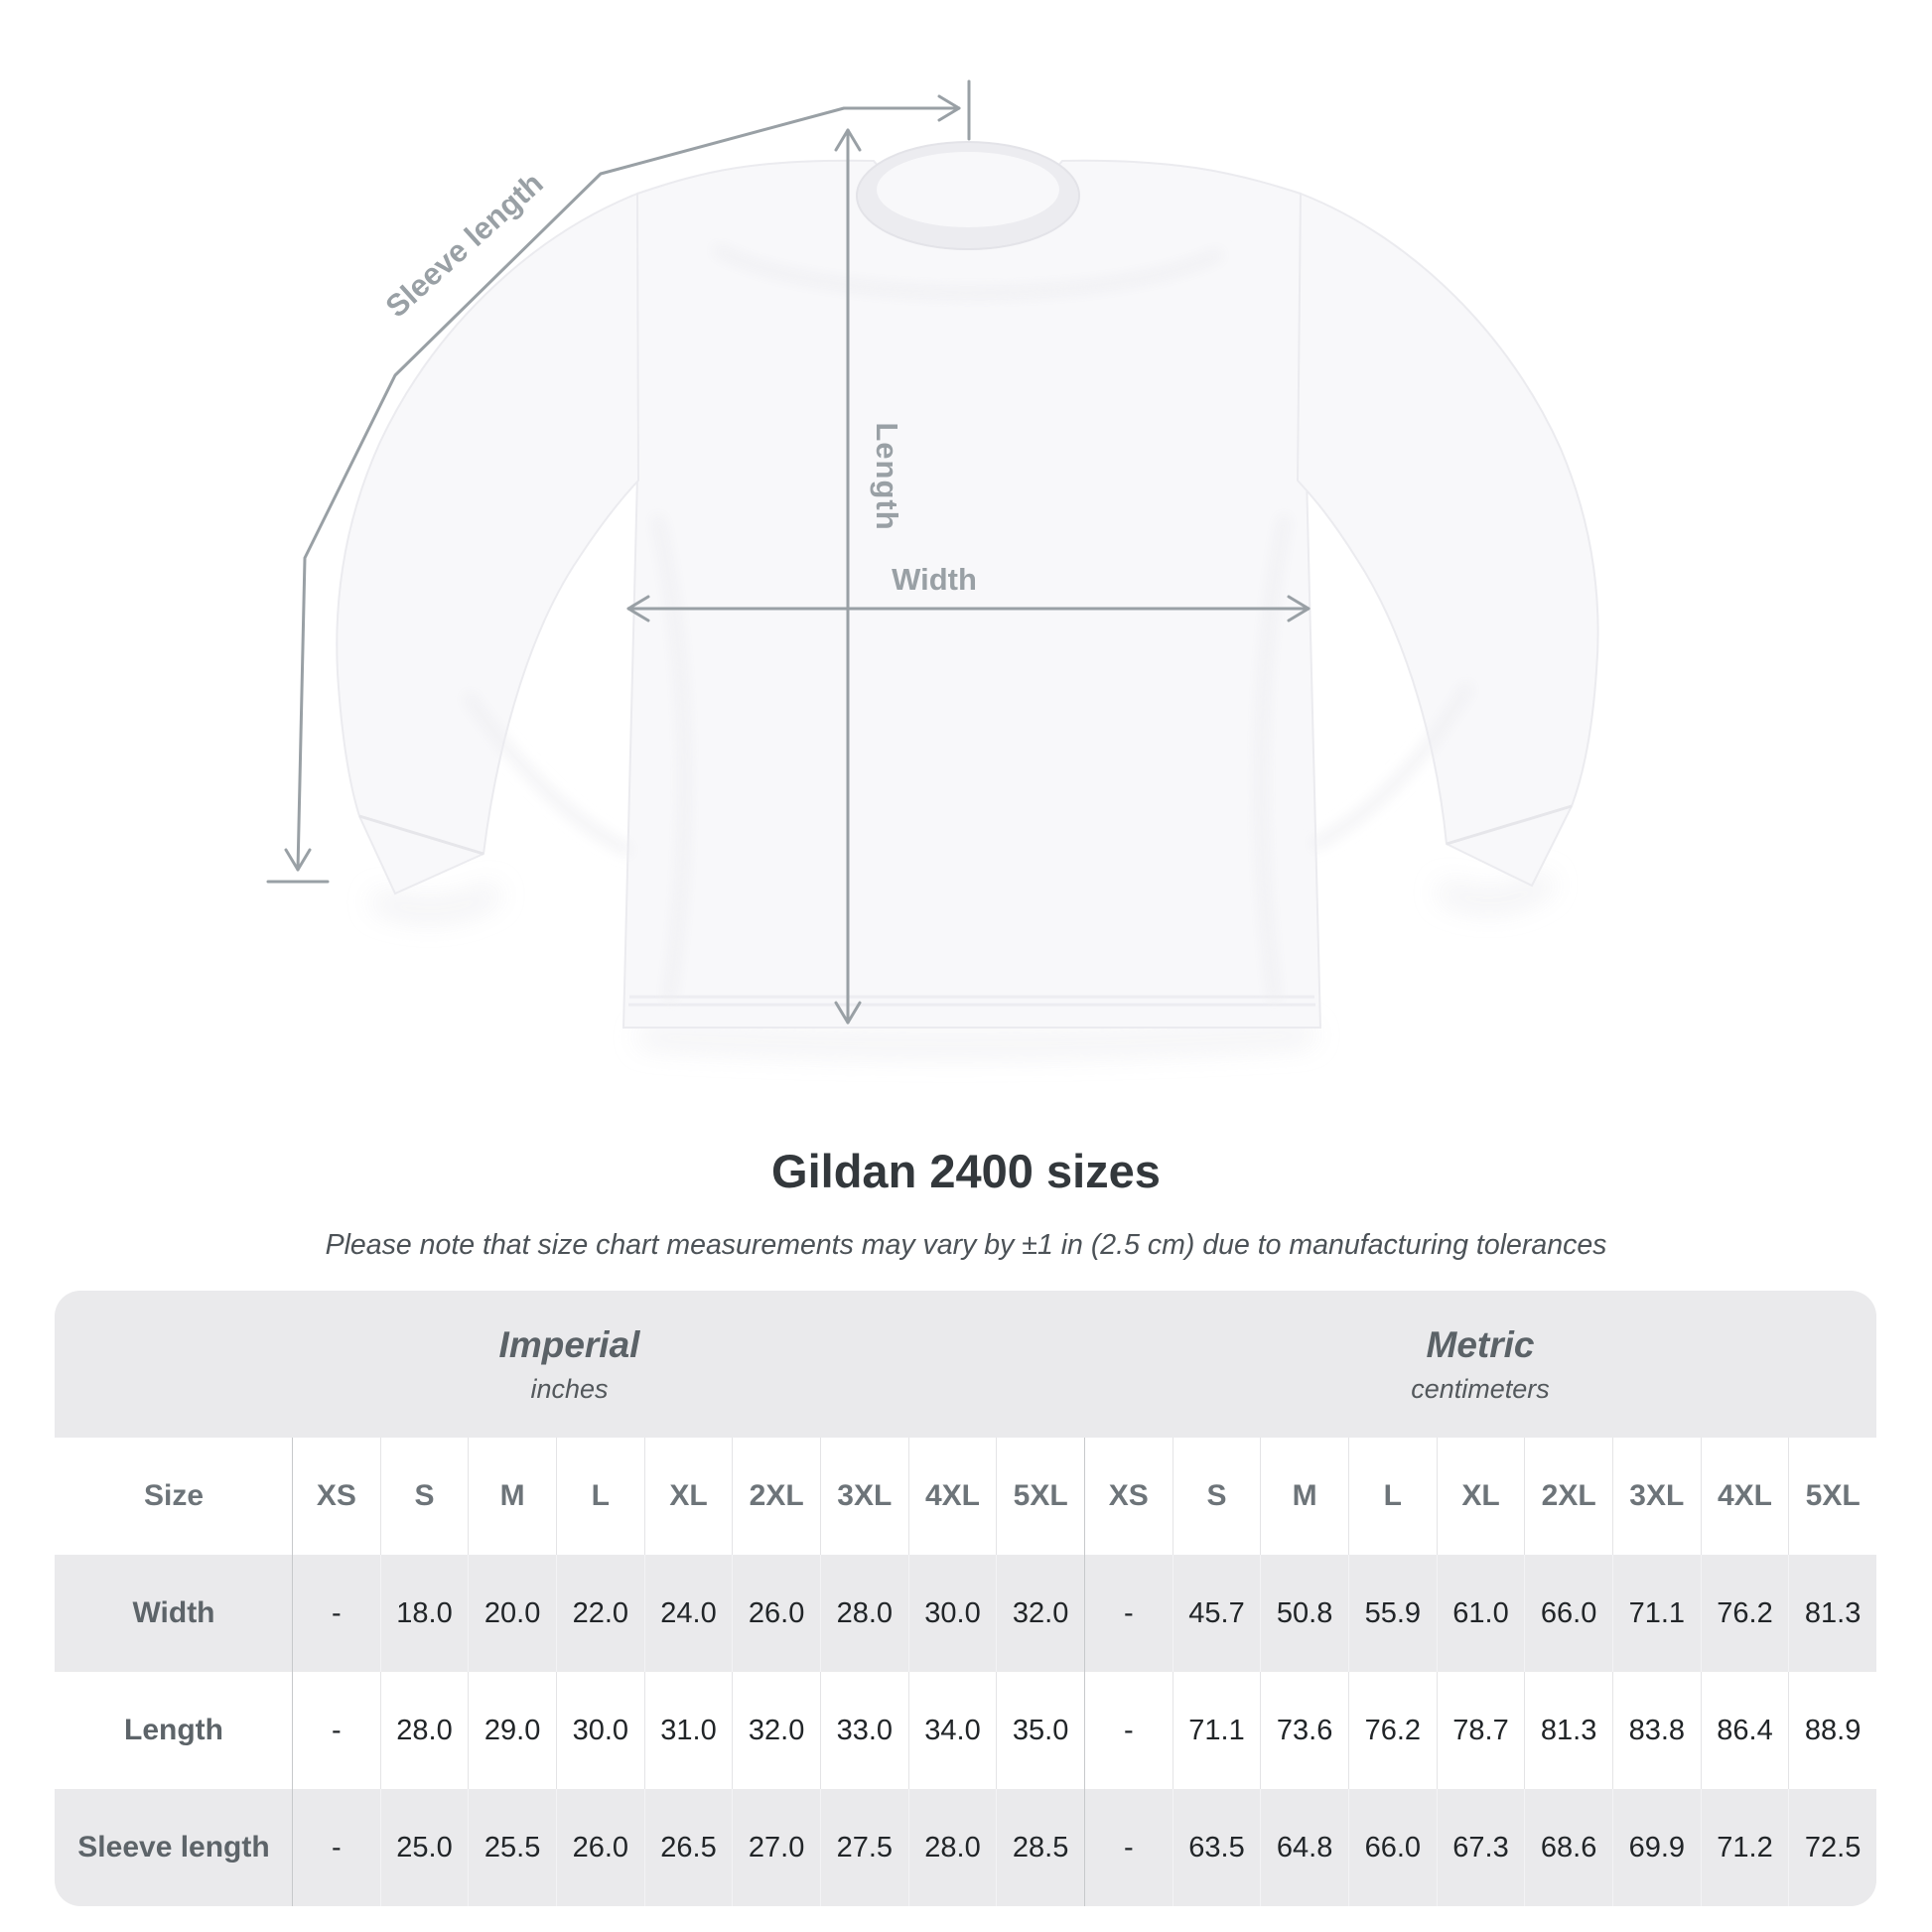 The image size is (1932, 1932). Describe the element at coordinates (1480, 1847) in the screenshot. I see `table-cell: 67.3` at that location.